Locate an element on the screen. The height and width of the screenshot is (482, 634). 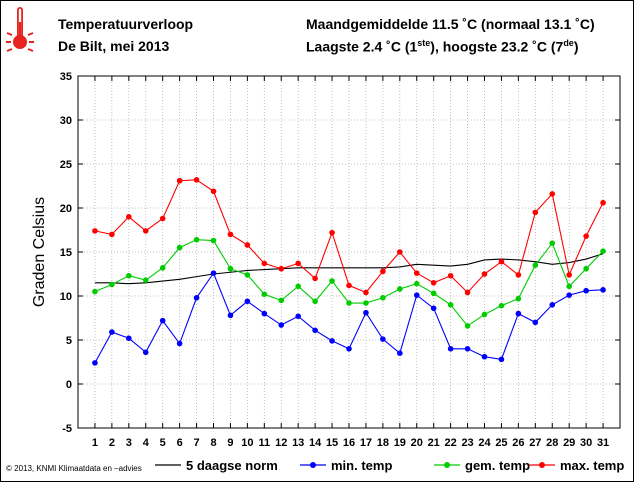
chart-title: Temperatuurverloop is located at coordinates (126, 24).